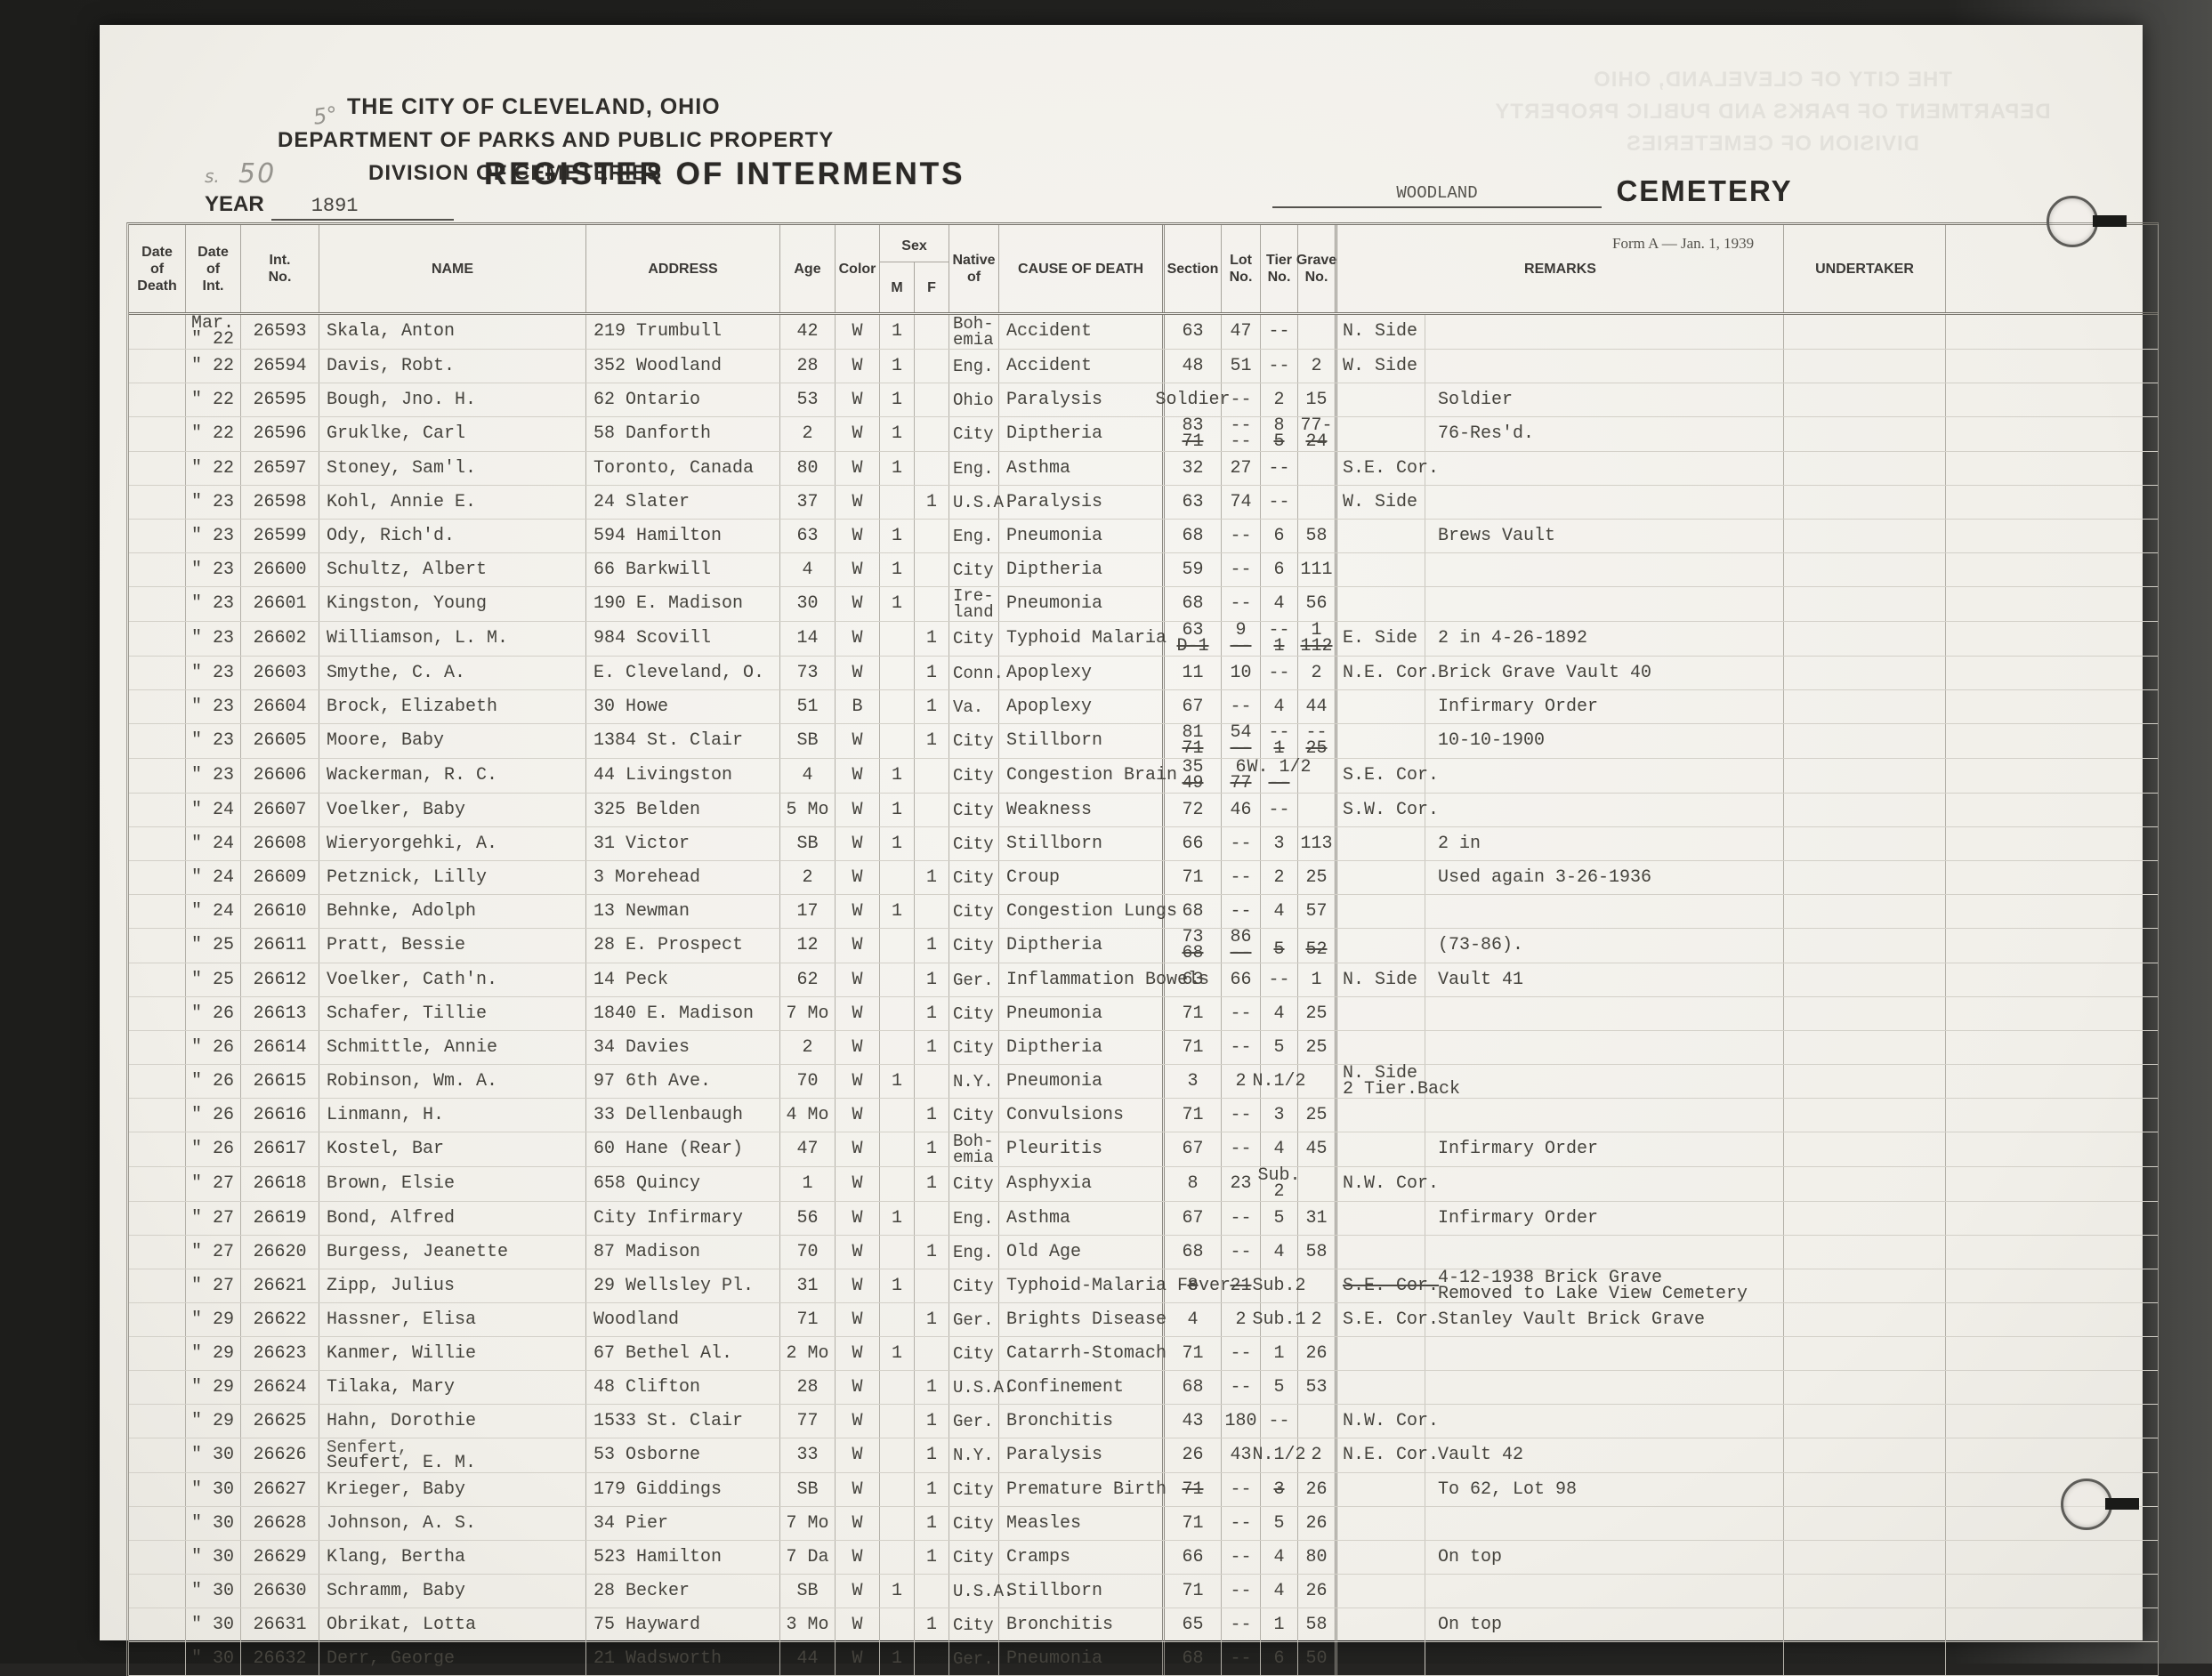  What do you see at coordinates (1082, 332) in the screenshot?
I see `cell-cause-of-death: Accident` at bounding box center [1082, 332].